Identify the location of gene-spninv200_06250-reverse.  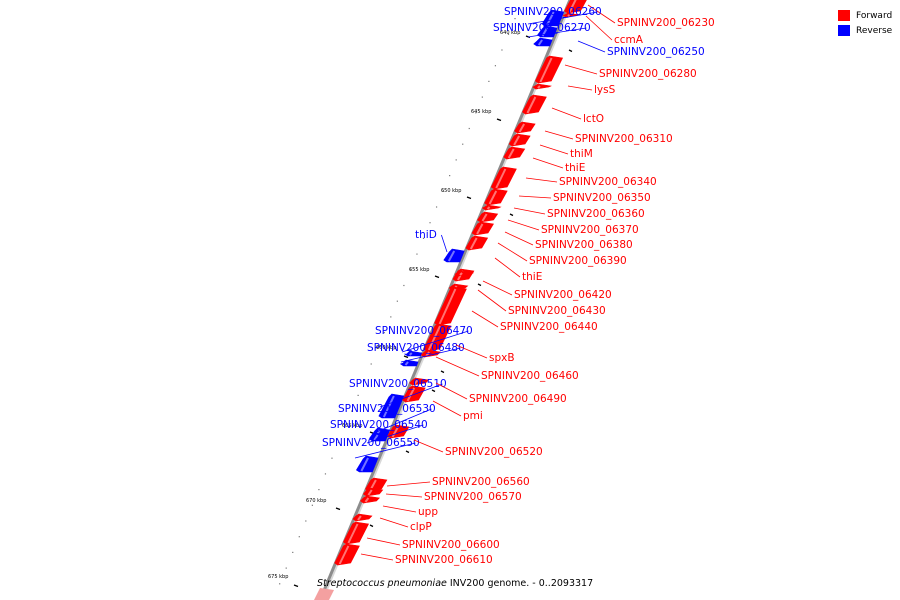
(543, 42).